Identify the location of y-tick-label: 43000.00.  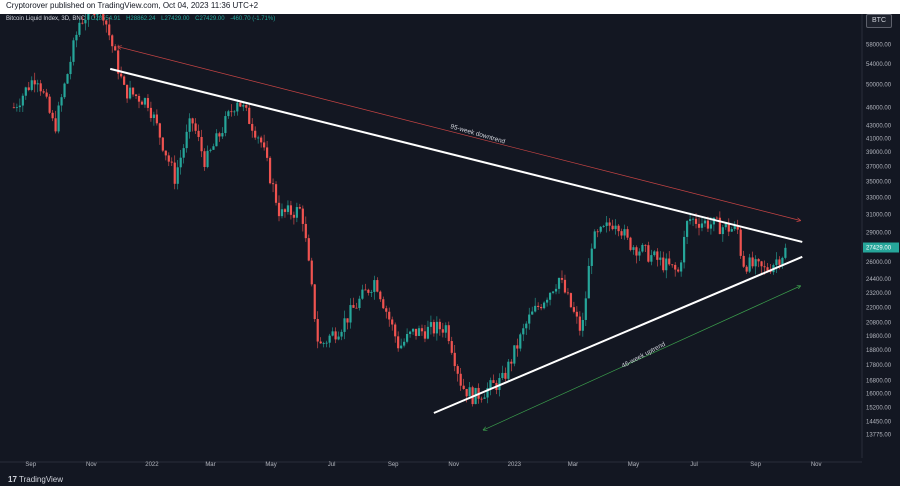
(879, 127).